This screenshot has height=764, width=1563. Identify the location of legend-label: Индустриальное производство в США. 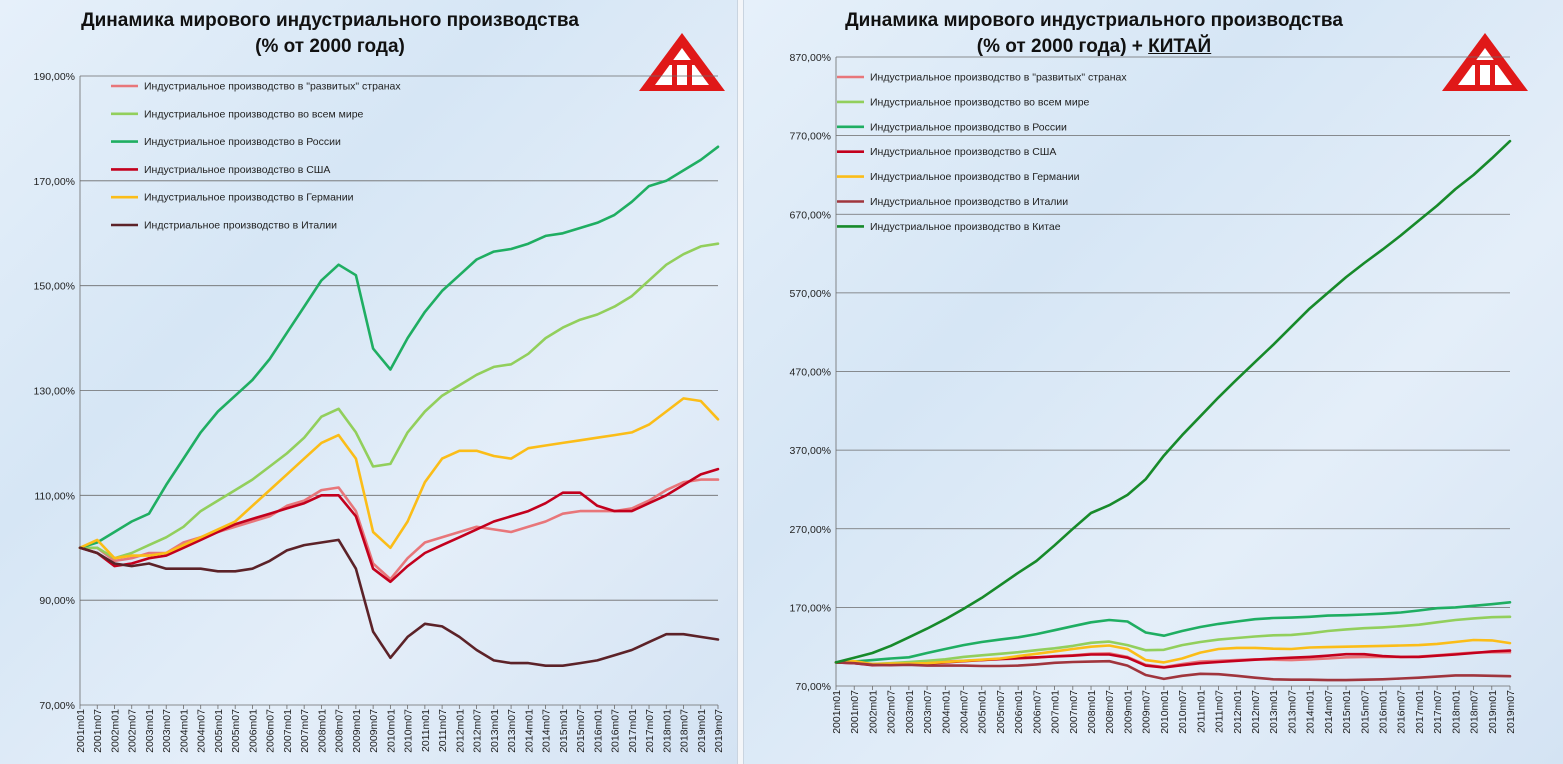
(963, 152).